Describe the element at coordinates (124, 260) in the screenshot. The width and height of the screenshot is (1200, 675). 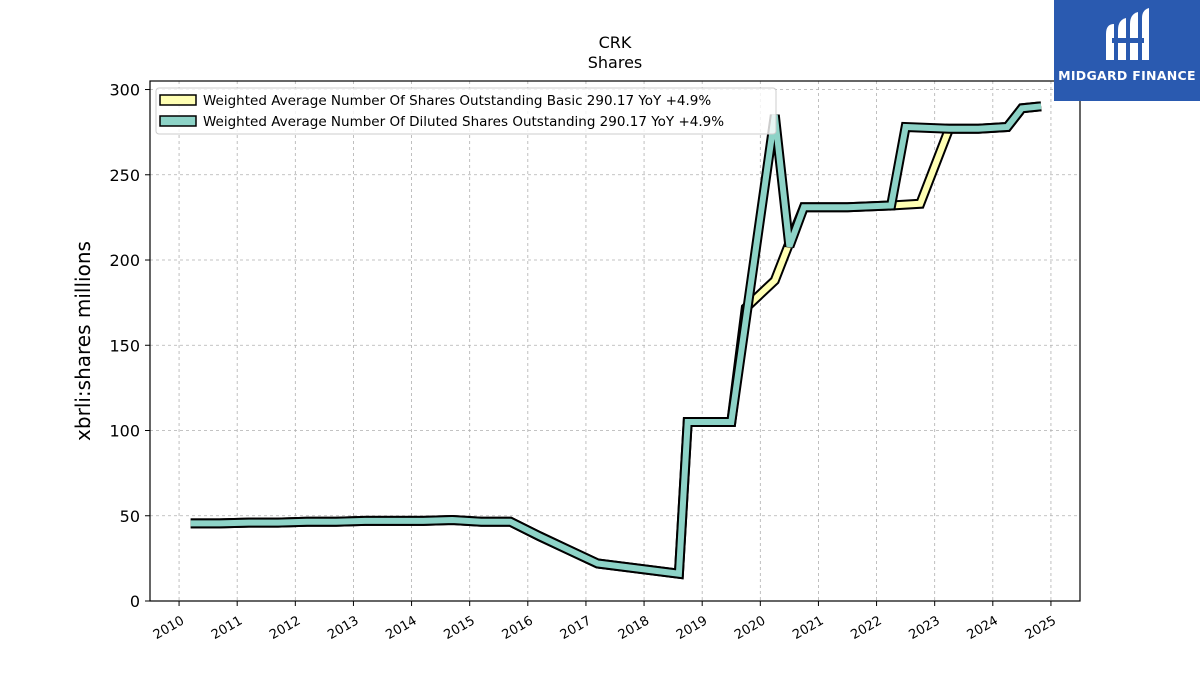
I see `y-tick-label: 200` at that location.